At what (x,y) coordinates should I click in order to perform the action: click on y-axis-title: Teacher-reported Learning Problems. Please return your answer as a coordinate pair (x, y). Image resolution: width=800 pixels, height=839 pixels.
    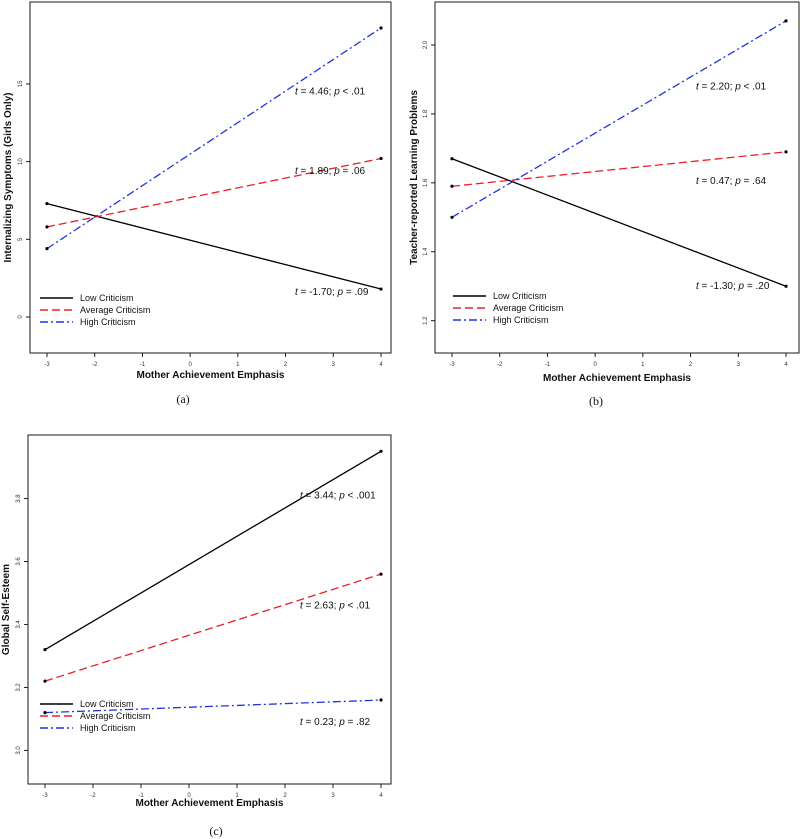
    Looking at the image, I should click on (414, 177).